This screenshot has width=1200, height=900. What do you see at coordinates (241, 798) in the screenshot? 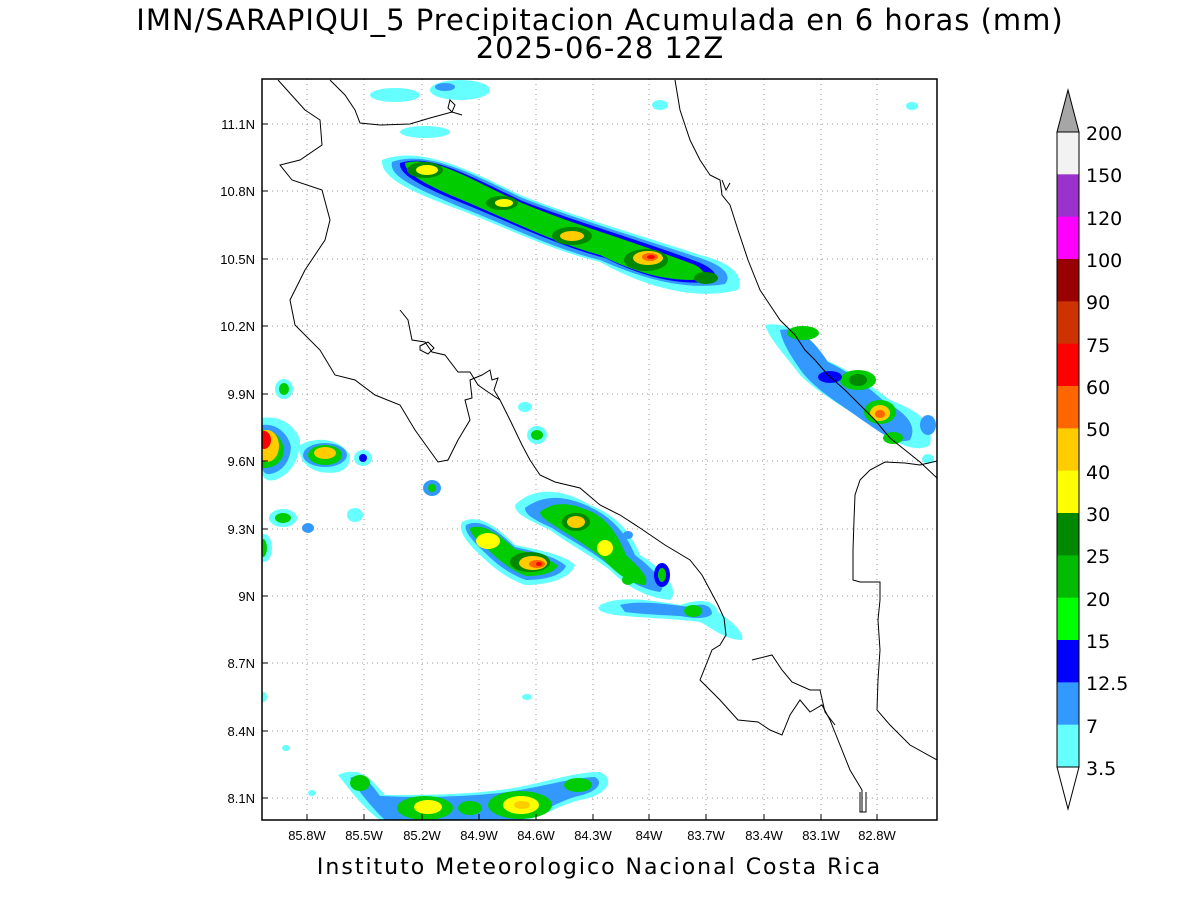
I see `lat-label: 8.1N` at bounding box center [241, 798].